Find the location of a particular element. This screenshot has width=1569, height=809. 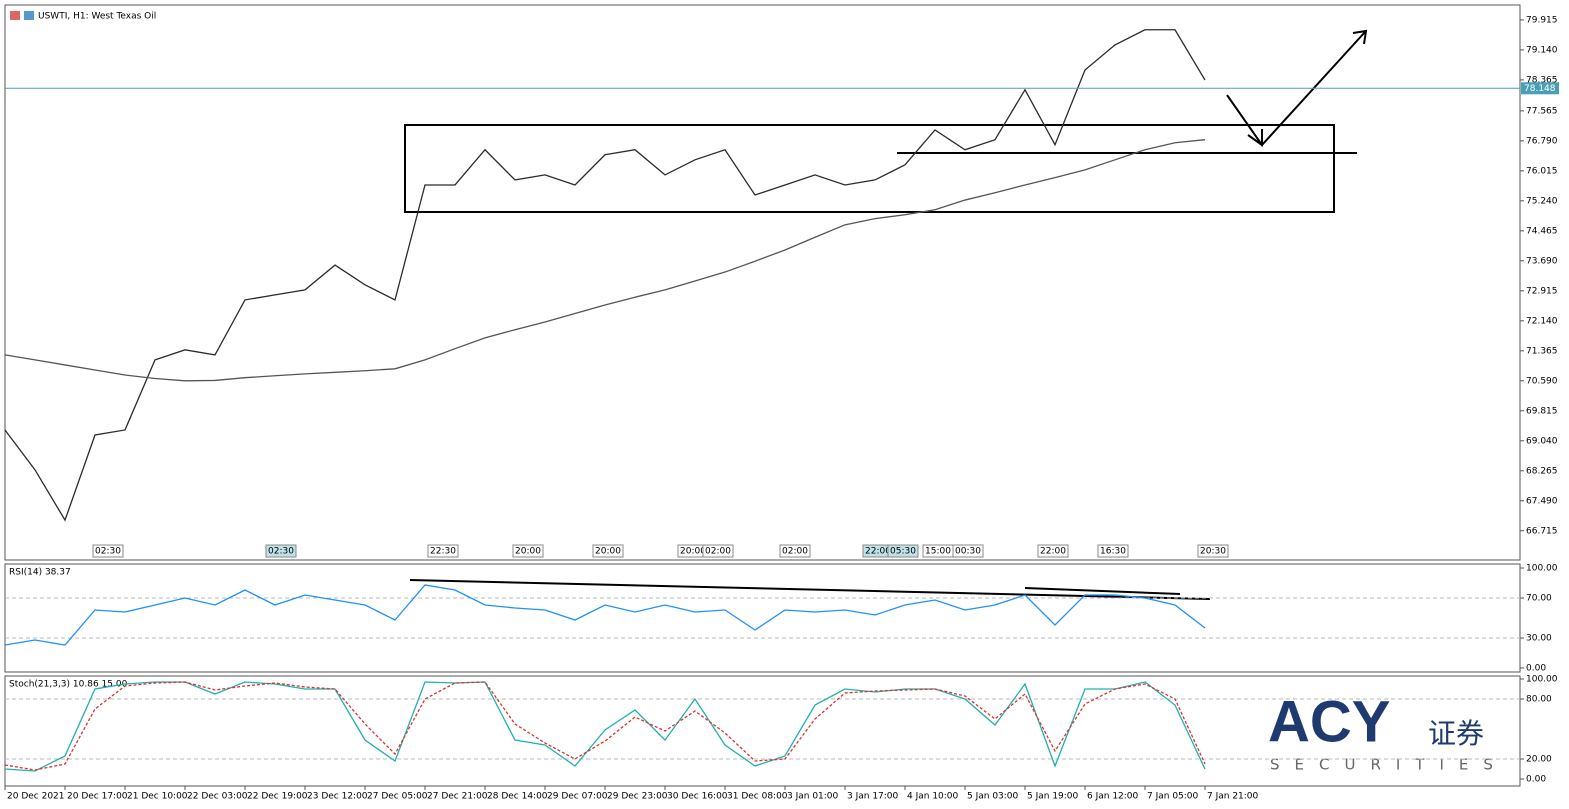

logo-tagline: SECURITIES is located at coordinates (1389, 765).